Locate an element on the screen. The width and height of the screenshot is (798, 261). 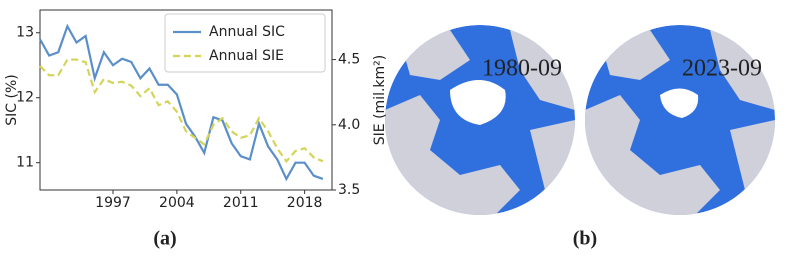
y-tick-label: 13 is located at coordinates (25, 33).